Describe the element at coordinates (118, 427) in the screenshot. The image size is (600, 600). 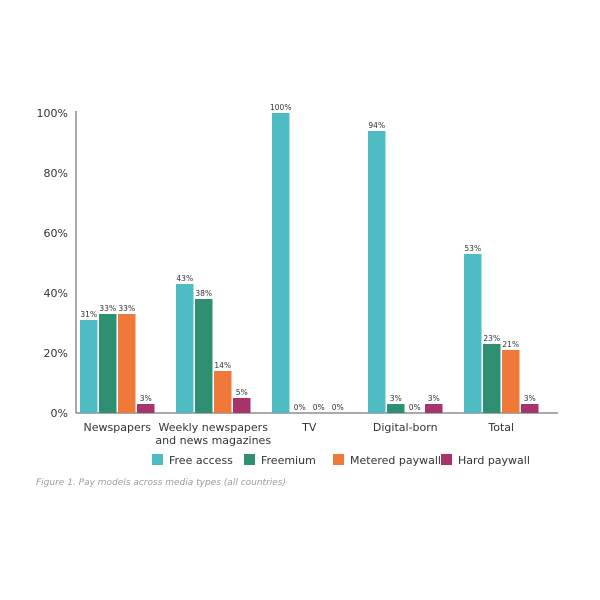
I see `x-category-label: Newspapers` at that location.